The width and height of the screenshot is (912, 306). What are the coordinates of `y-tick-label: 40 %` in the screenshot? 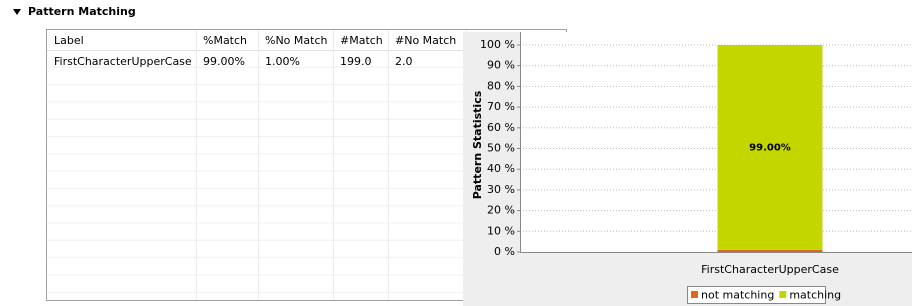 It's located at (501, 168).